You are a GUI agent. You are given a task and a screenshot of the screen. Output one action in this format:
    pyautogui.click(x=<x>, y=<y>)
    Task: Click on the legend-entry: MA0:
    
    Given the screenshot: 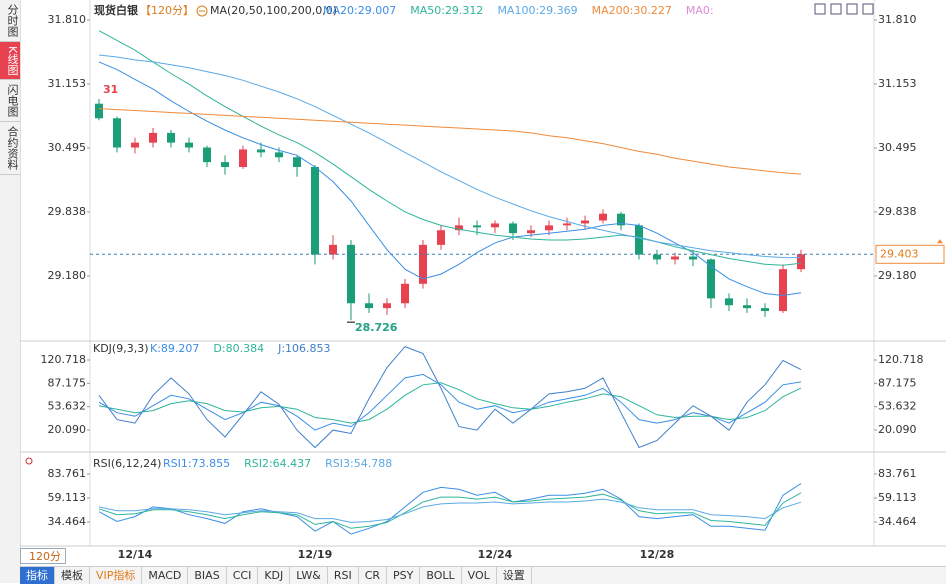 What is the action you would take?
    pyautogui.click(x=700, y=10)
    